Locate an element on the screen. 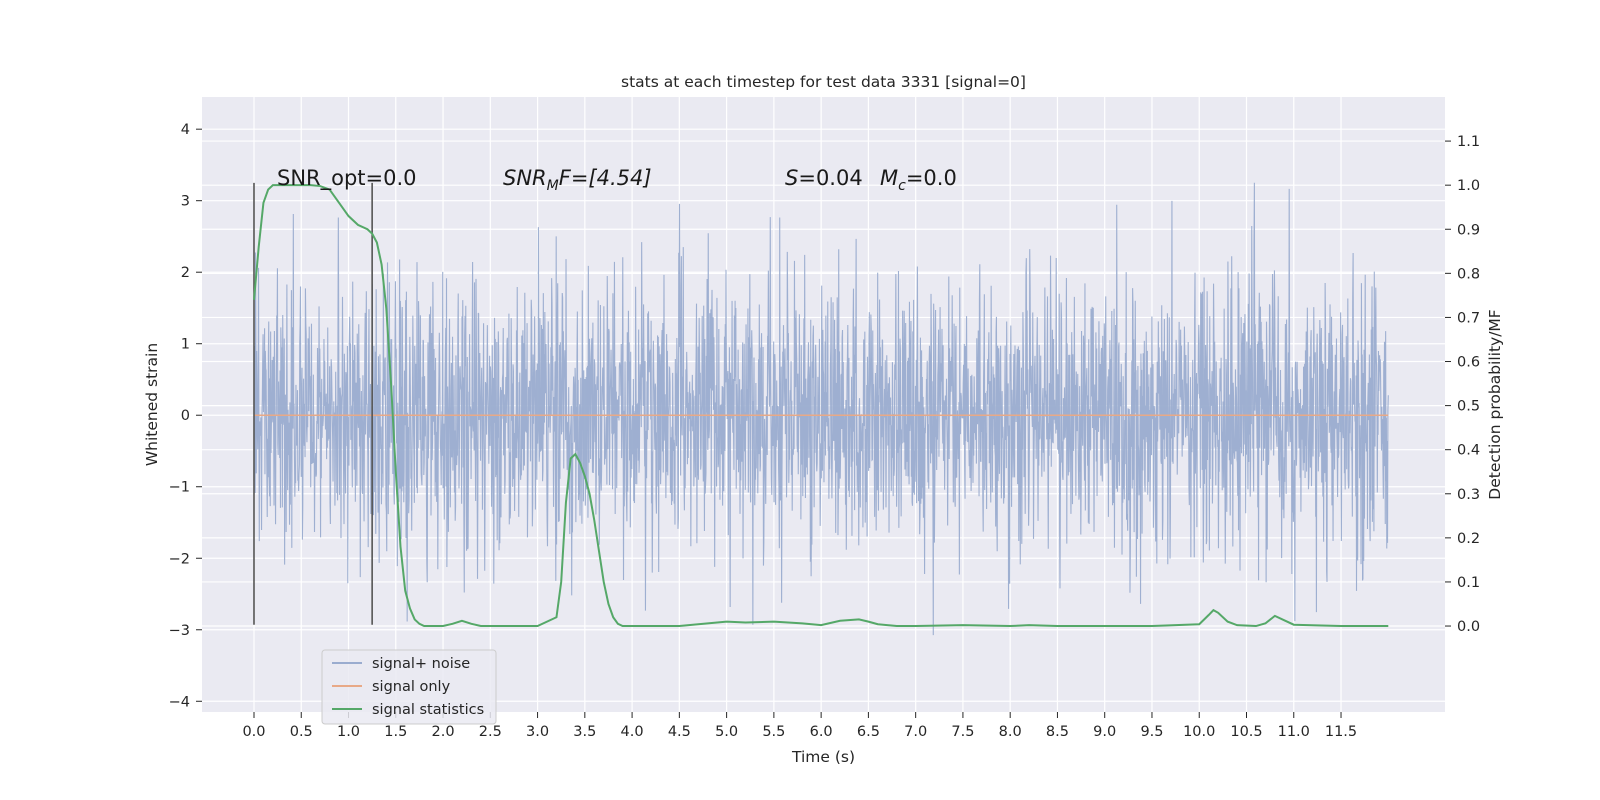 This screenshot has height=800, width=1600. x-tick-label: 7.0 is located at coordinates (915, 732).